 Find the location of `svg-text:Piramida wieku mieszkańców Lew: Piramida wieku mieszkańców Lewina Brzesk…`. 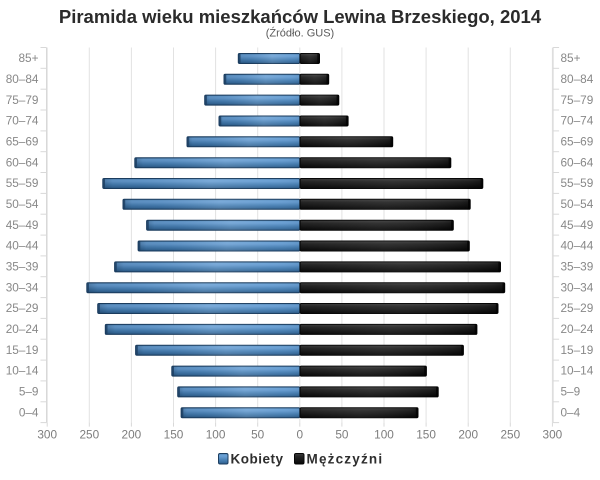

svg-text:Piramida wieku mieszkańców Lew: Piramida wieku mieszkańców Lewina Brzesk… is located at coordinates (300, 16).